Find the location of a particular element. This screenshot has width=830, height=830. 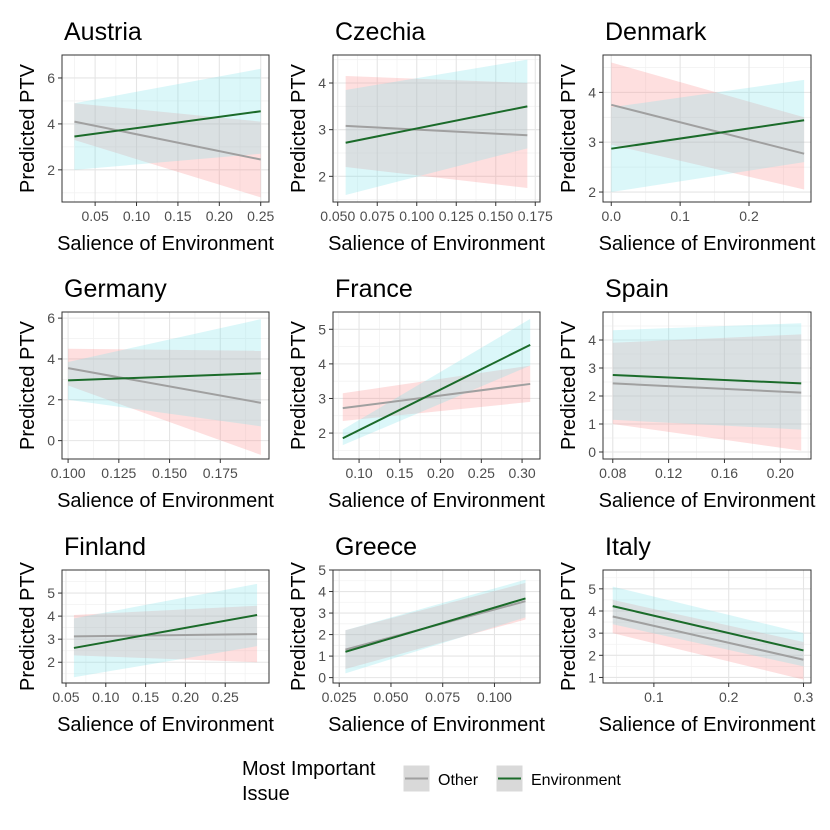

panel-axes: 0.08 0.12 0.16 0.20 0 1 2 3 4 is located at coordinates (691, 406).